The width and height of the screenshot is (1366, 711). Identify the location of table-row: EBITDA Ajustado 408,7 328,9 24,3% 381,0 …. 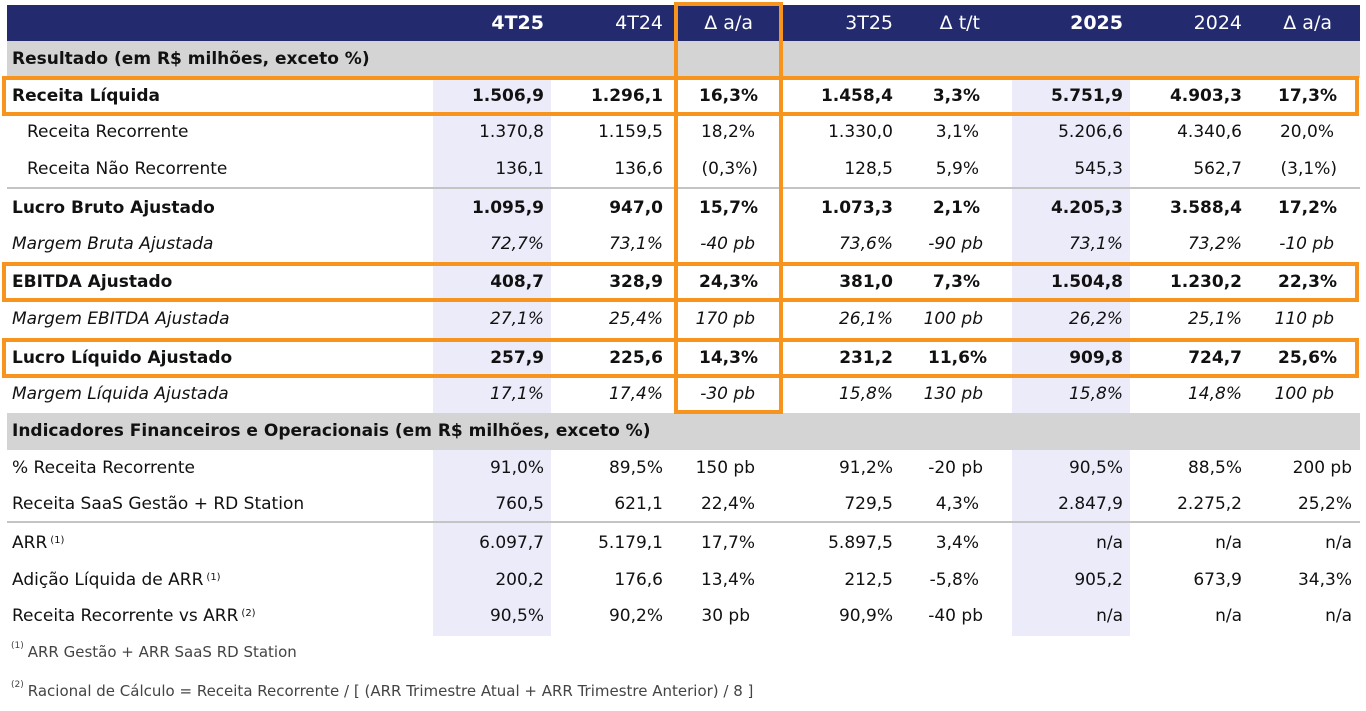
(683, 282).